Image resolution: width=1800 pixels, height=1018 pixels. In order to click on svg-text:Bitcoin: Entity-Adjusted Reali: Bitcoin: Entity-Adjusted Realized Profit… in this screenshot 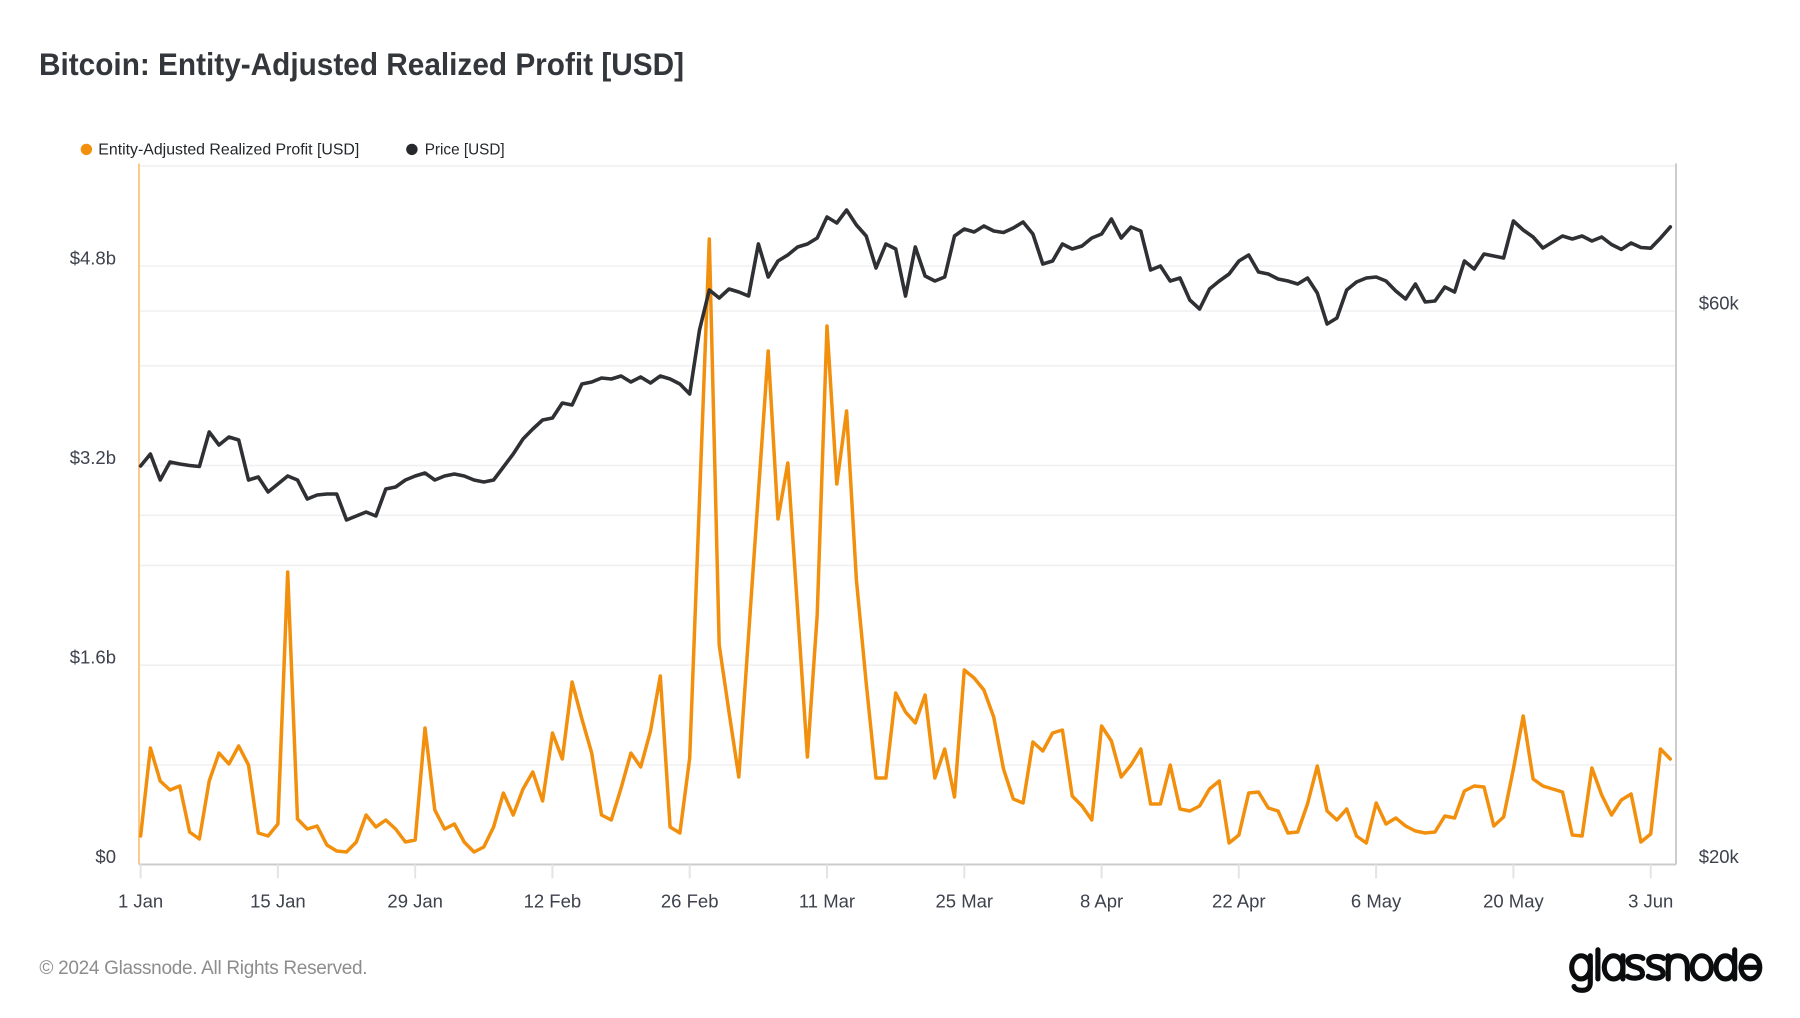, I will do `click(361, 64)`.